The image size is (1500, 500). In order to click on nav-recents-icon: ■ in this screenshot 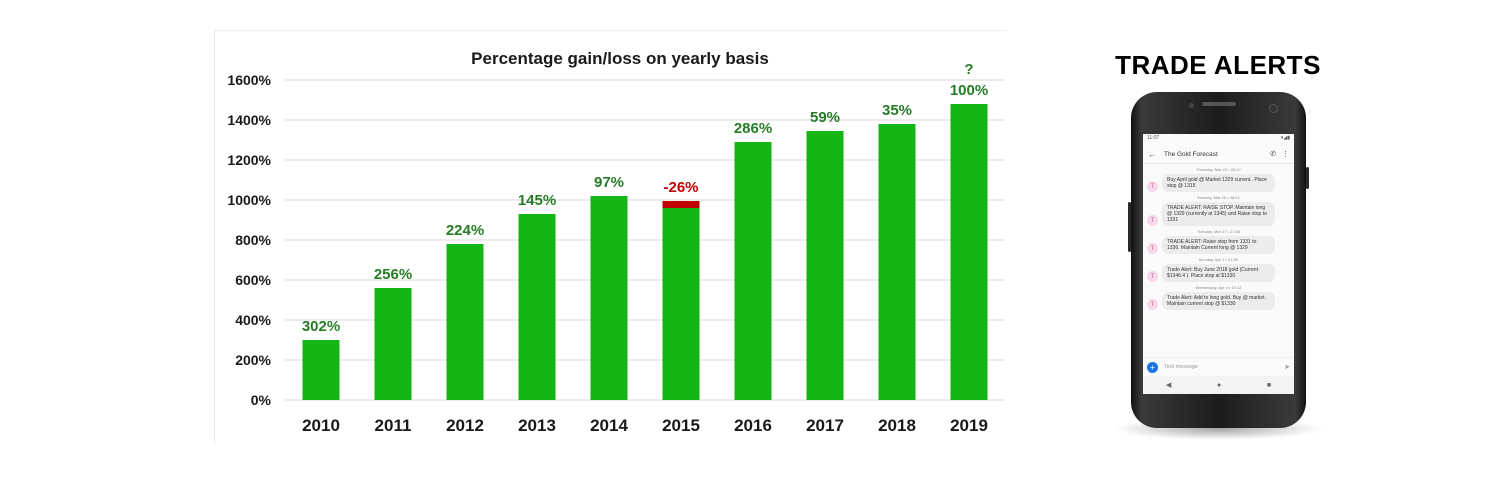, I will do `click(1269, 385)`.